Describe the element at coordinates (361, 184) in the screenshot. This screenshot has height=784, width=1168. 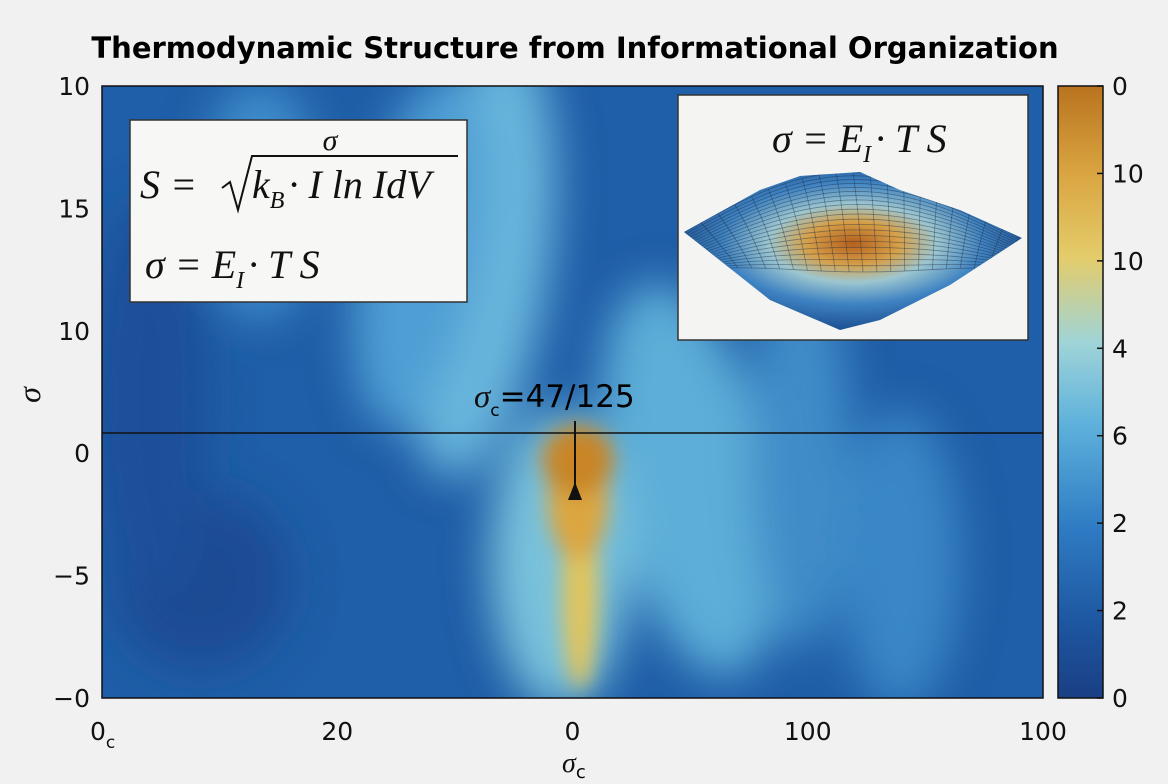
I see `radicand-rest: · I ln IdV` at that location.